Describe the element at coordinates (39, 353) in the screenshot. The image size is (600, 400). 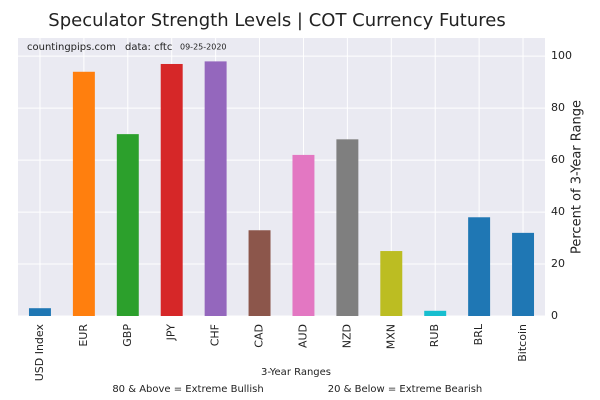
I see `x-tick-label: USD Index` at that location.